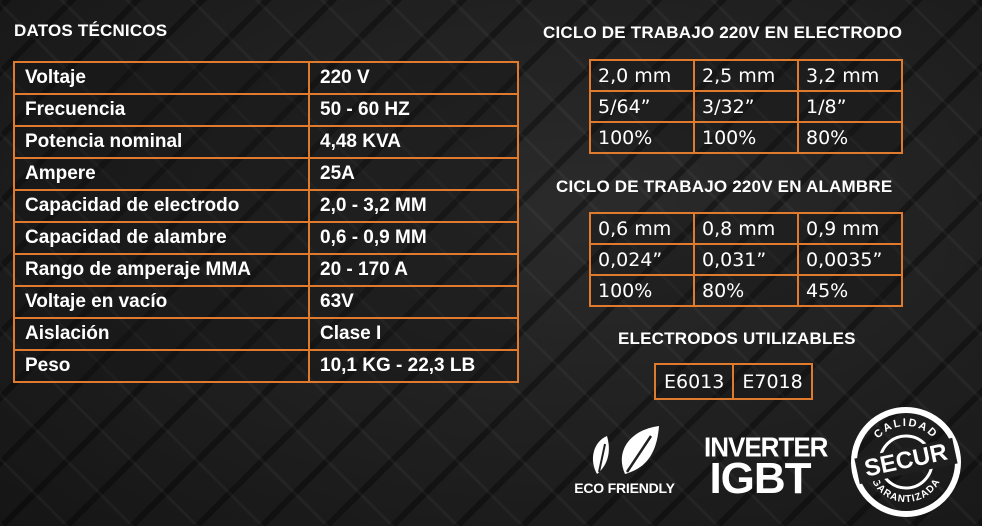  What do you see at coordinates (161, 142) in the screenshot?
I see `spec-label: Potencia nominal` at bounding box center [161, 142].